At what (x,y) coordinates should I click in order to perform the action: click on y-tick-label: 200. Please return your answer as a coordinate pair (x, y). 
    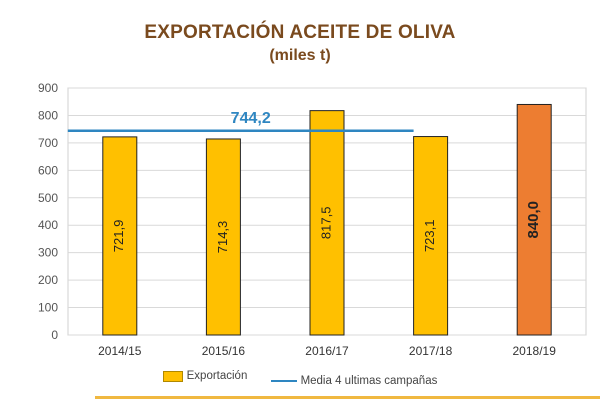
    Looking at the image, I should click on (48, 280).